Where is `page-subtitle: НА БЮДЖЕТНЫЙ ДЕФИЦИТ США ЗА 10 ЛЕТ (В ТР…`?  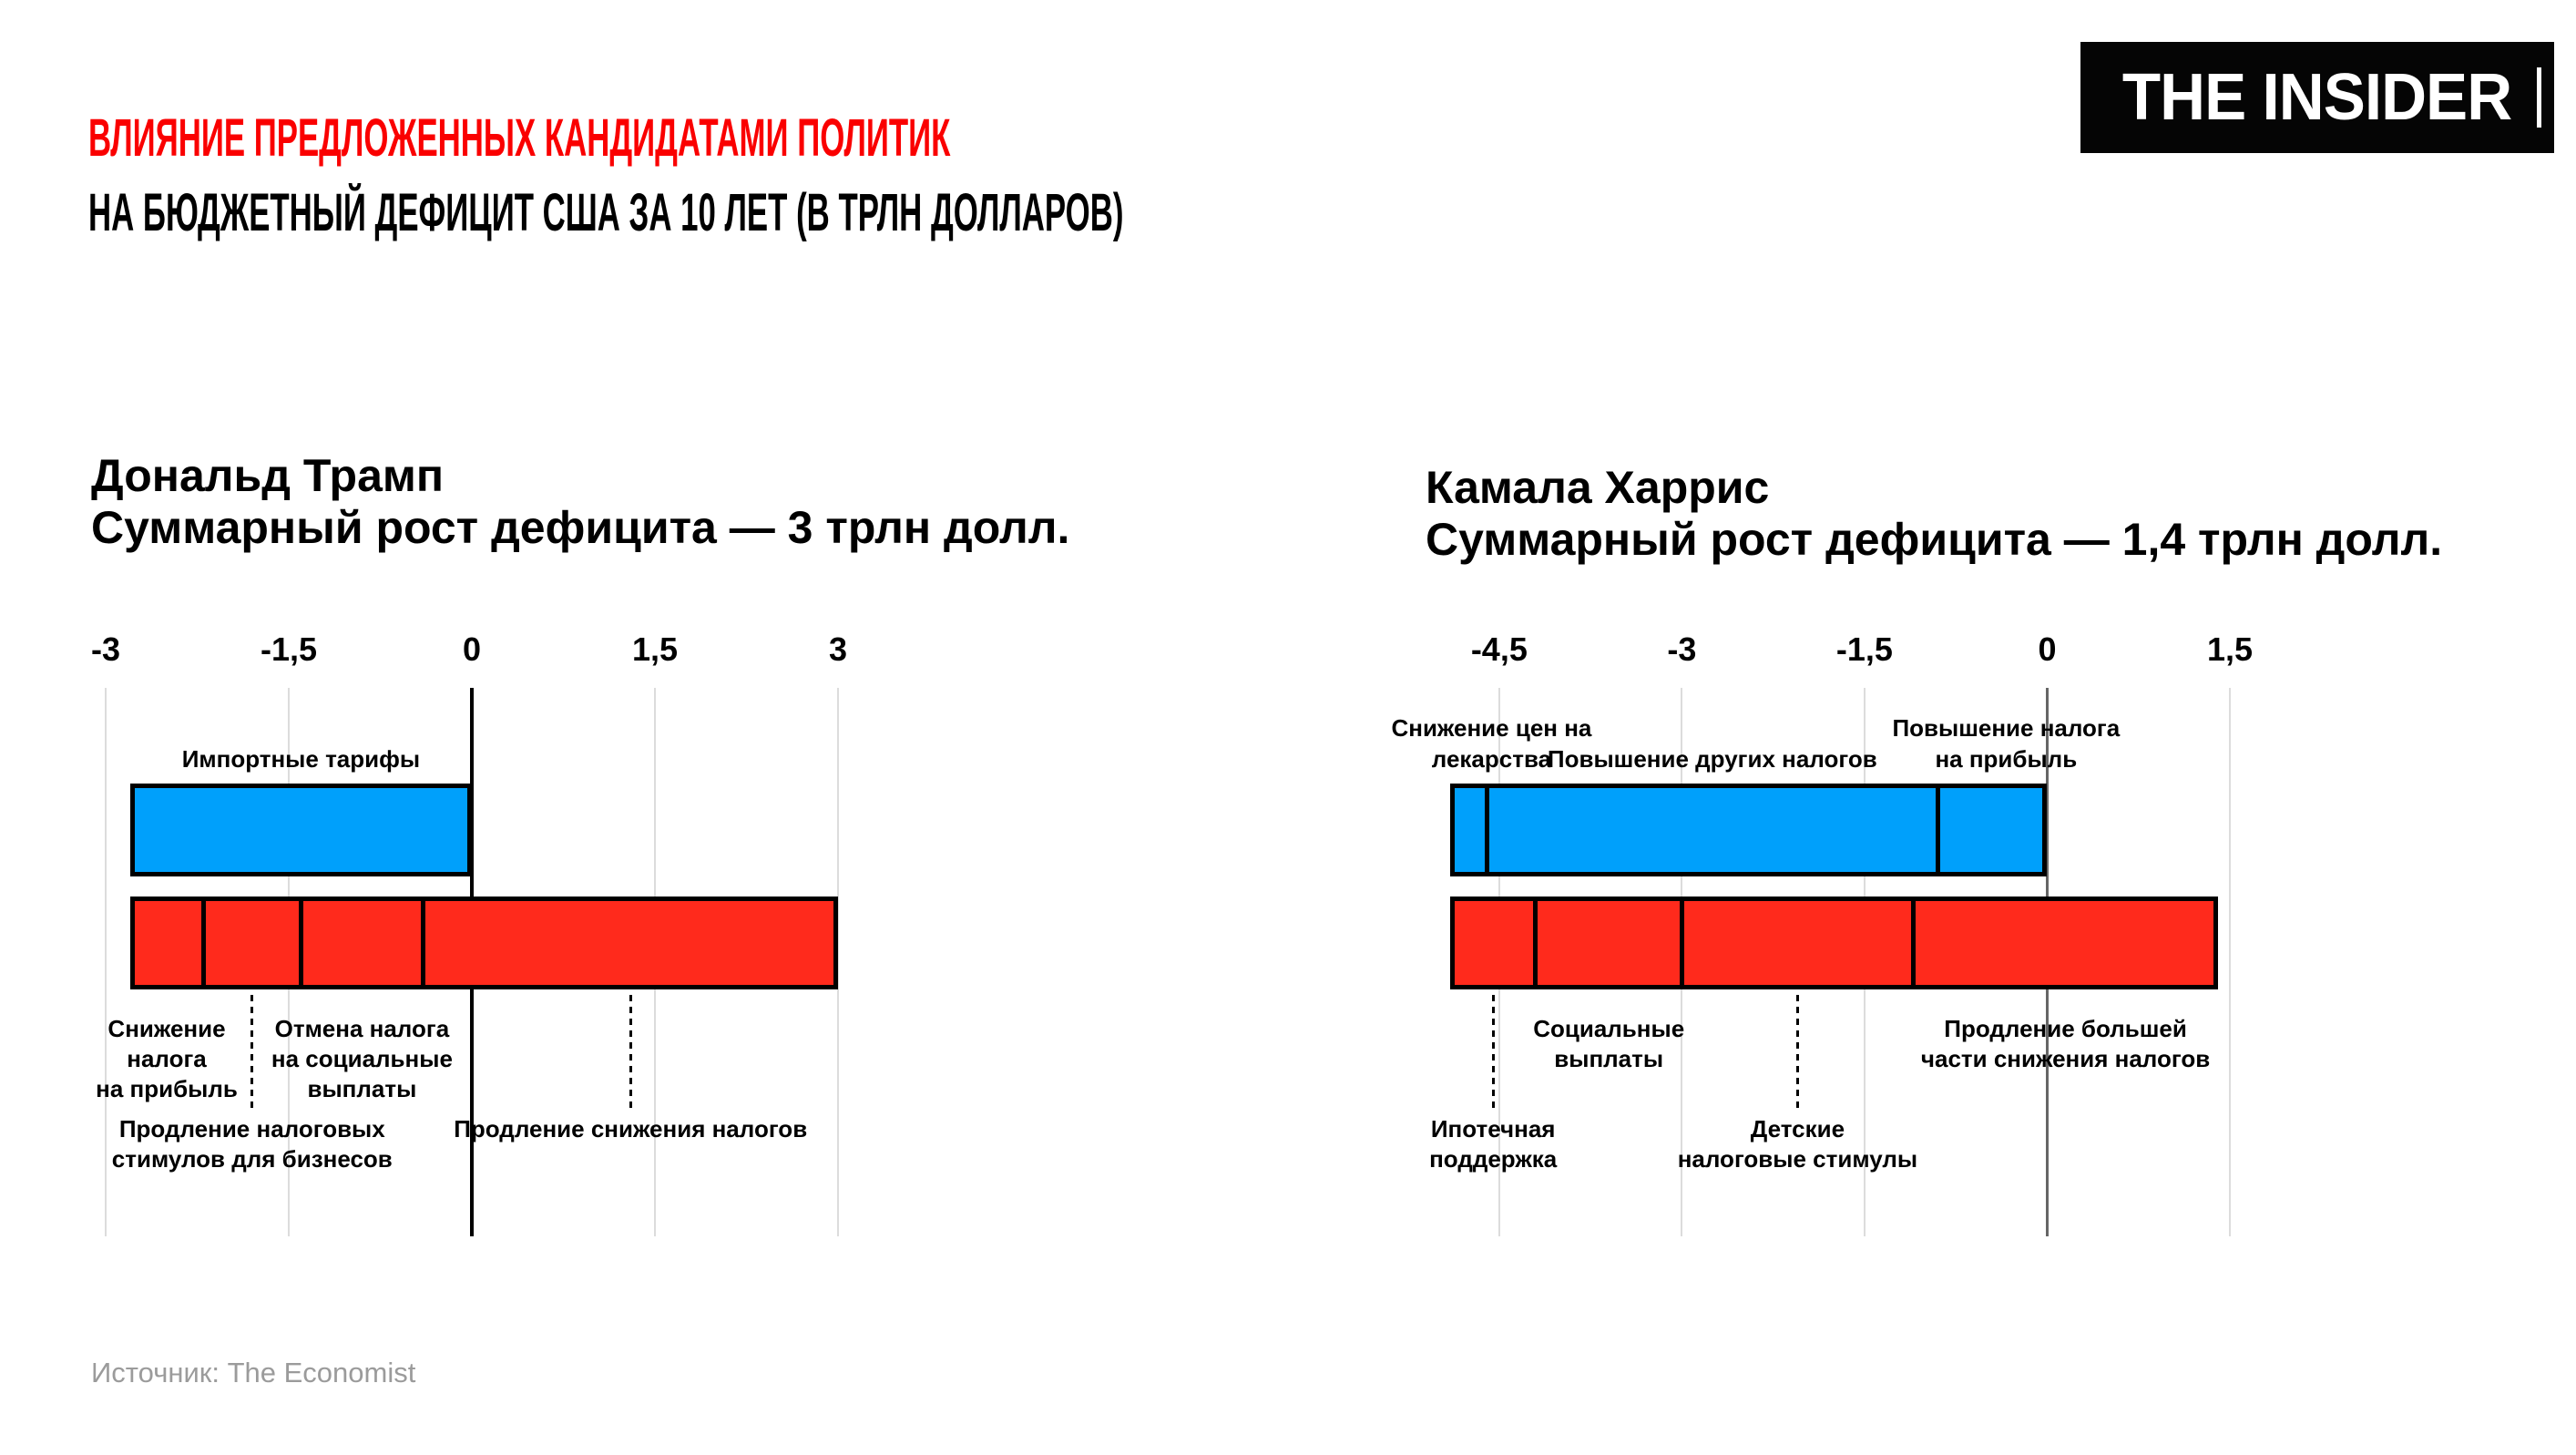
page-subtitle: НА БЮДЖЕТНЫЙ ДЕФИЦИТ США ЗА 10 ЛЕТ (В ТР… is located at coordinates (606, 213).